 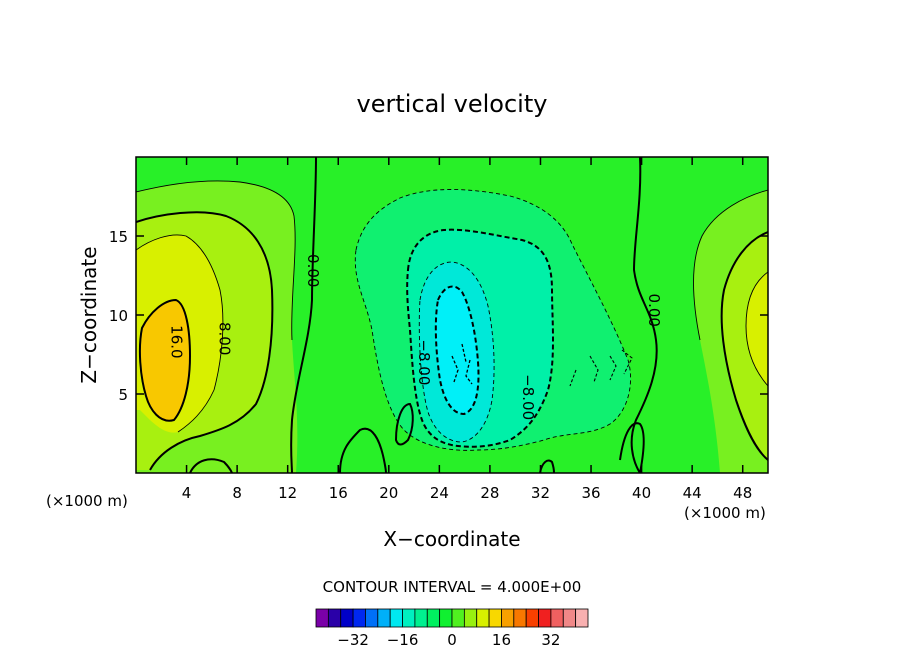 I want to click on x-axis-title: X−coordinate, so click(x=451, y=539).